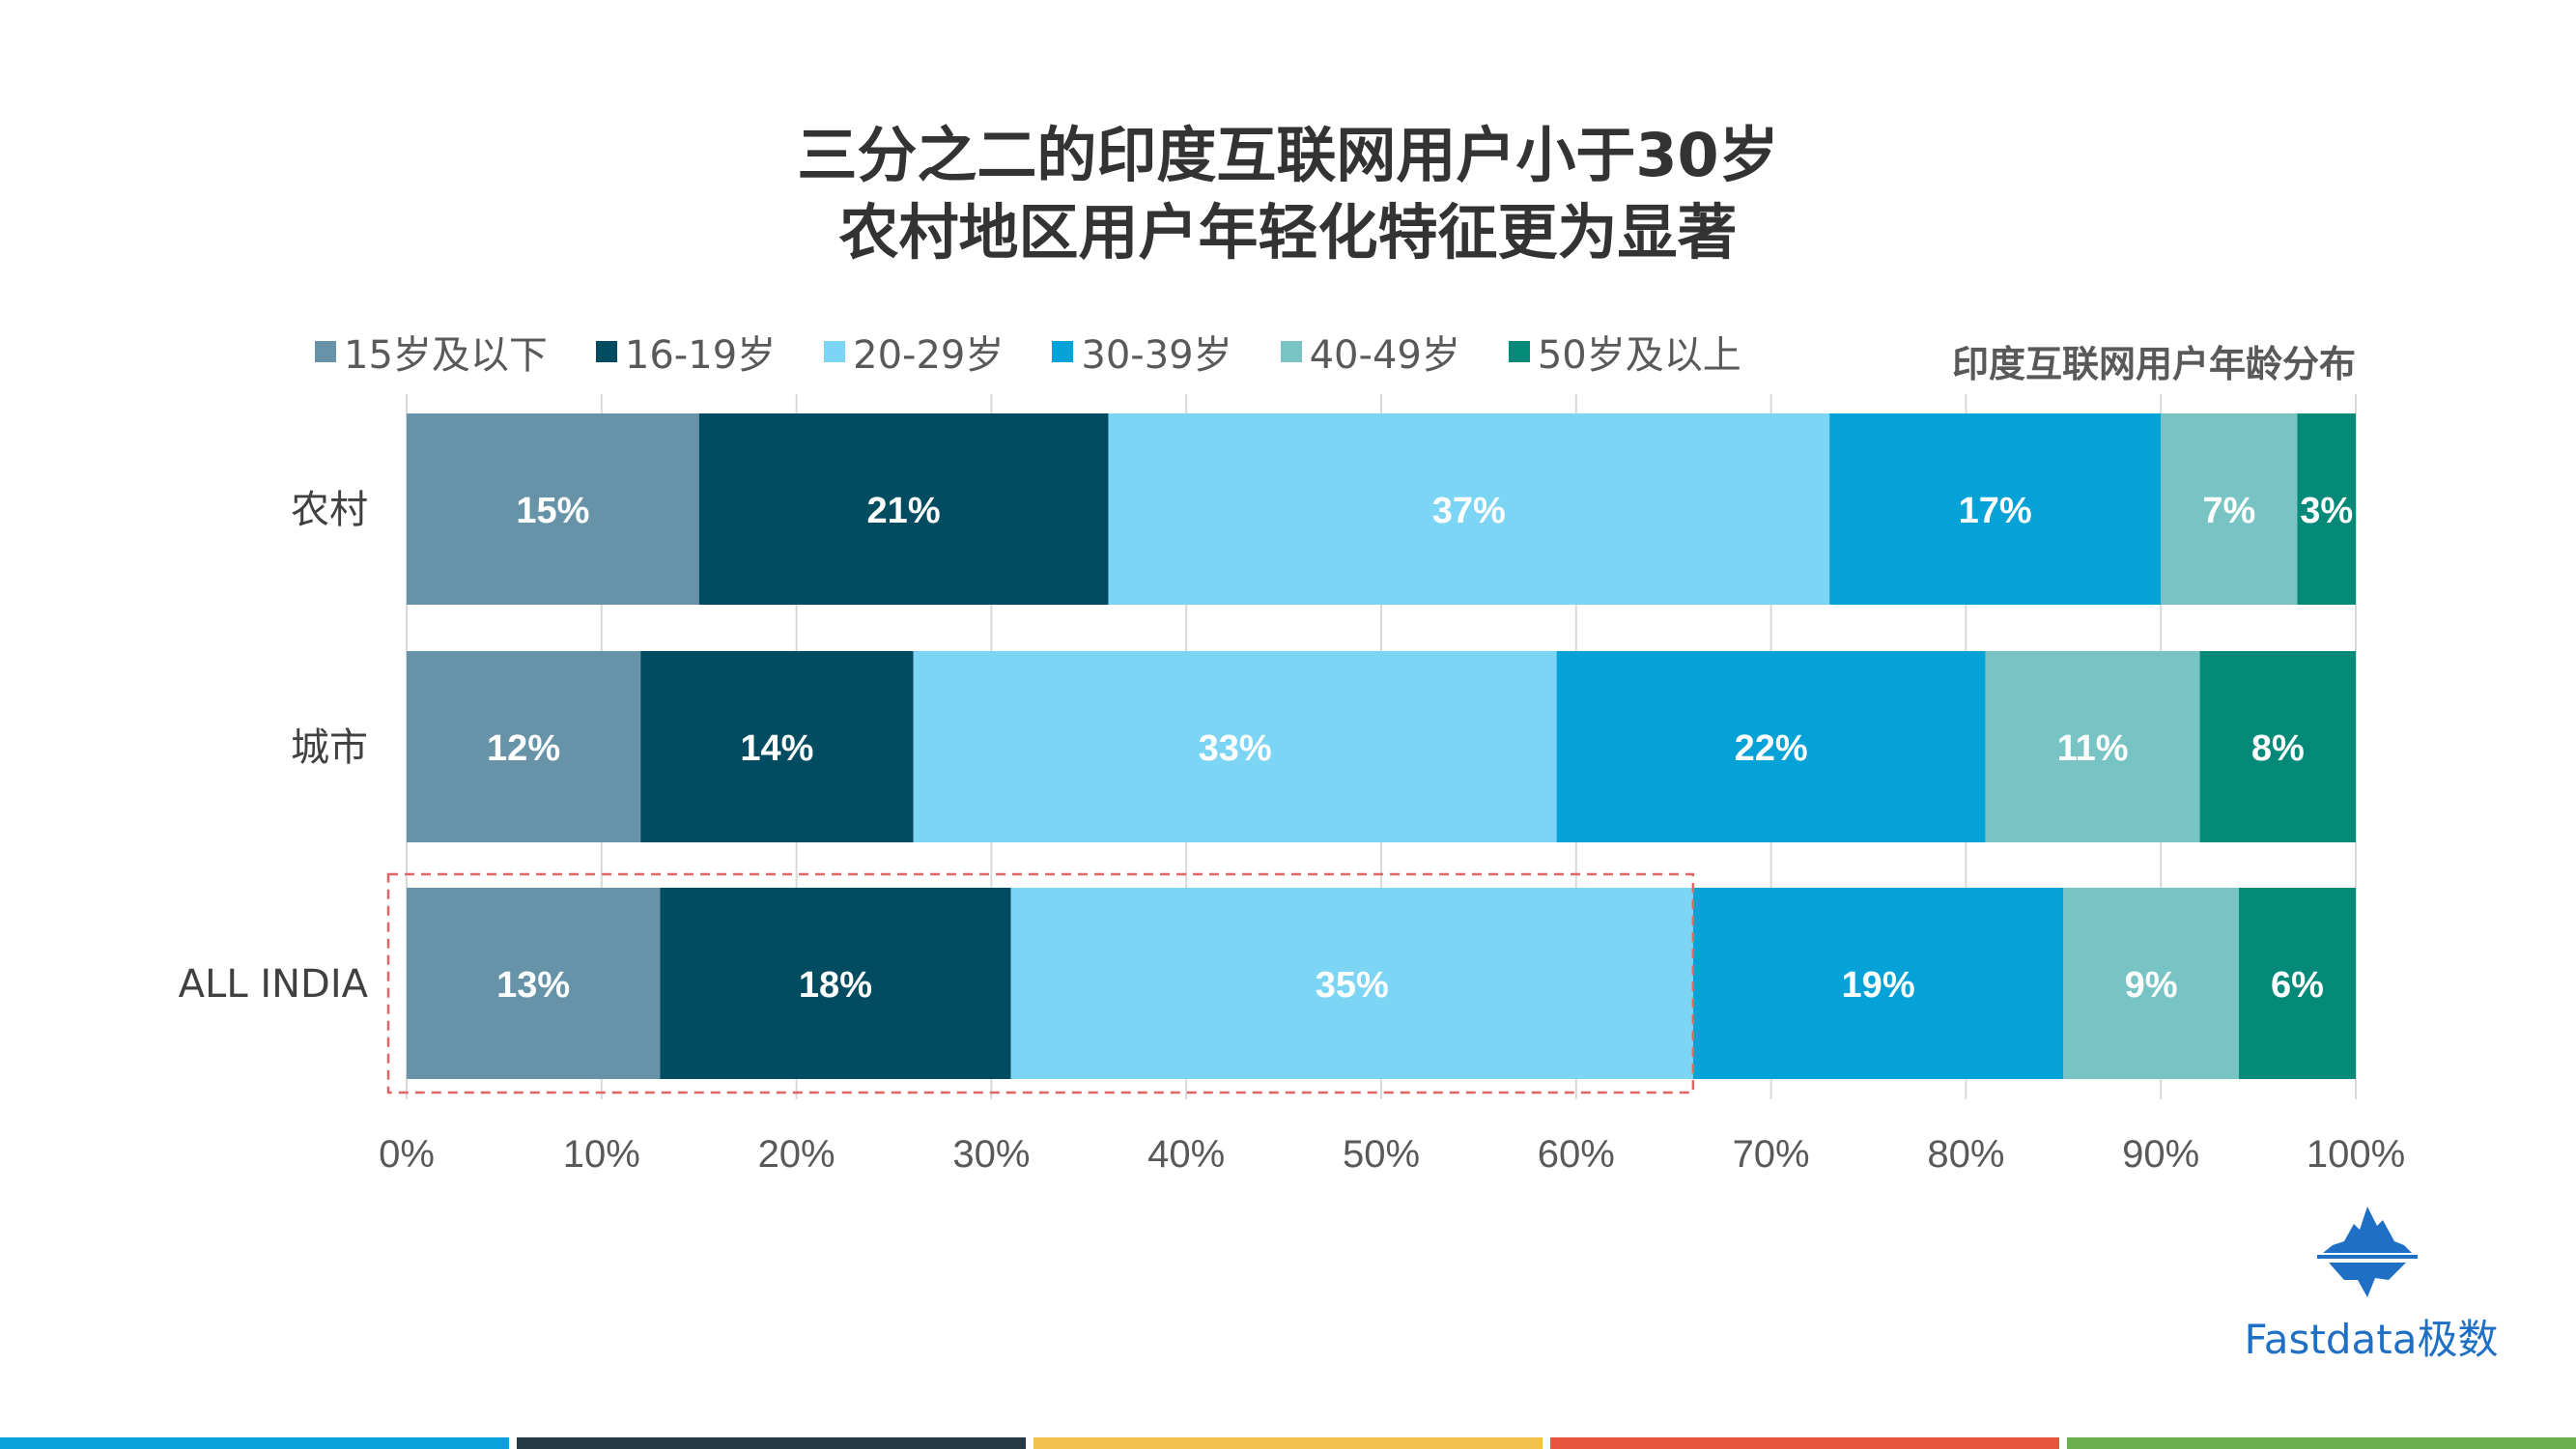 This screenshot has height=1449, width=2576. Describe the element at coordinates (446, 355) in the screenshot. I see `legend-label: 15岁及以下` at that location.